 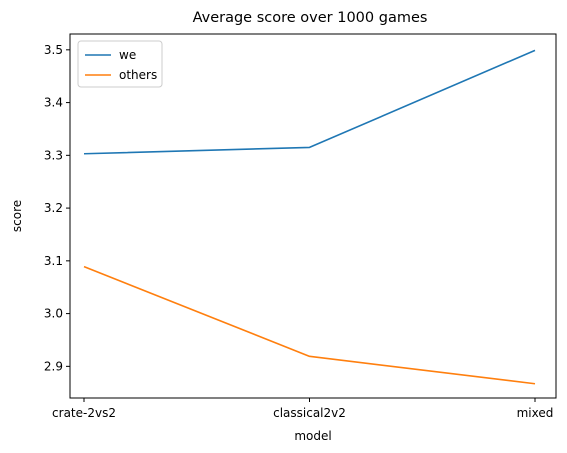 I want to click on y-axis: 2.9 3.0 3.1 3.2 3.3 3.4 3.5, so click(x=57, y=208).